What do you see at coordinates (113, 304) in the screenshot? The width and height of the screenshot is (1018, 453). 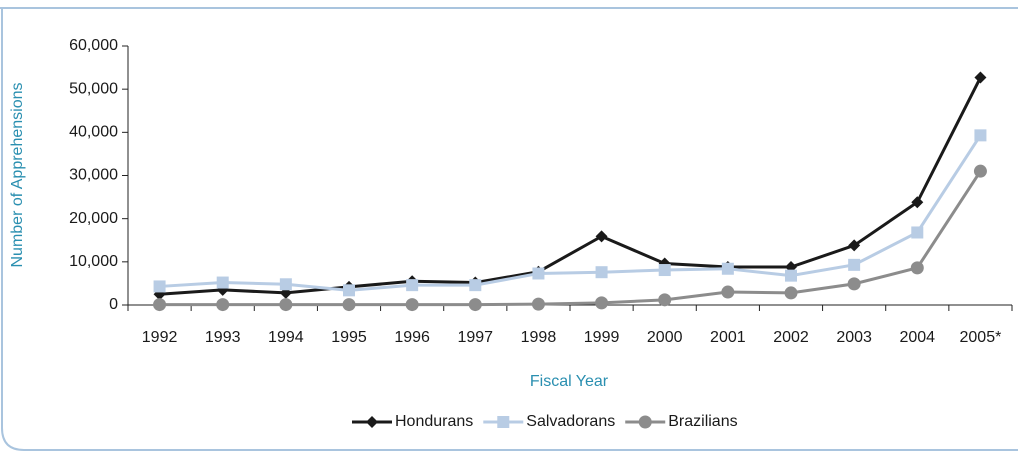 I see `y-tick-label: 0` at bounding box center [113, 304].